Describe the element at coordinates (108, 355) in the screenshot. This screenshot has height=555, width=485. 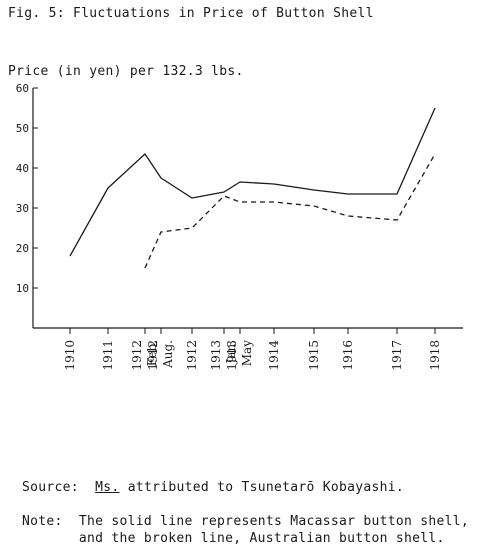
I see `x-tick-label: 1911` at that location.